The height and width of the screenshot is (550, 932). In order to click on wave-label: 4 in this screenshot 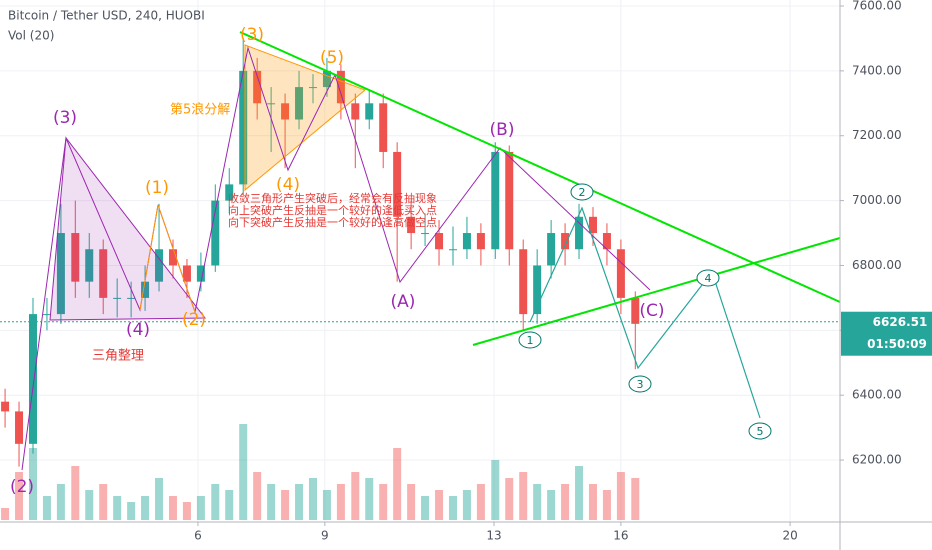, I will do `click(708, 278)`.